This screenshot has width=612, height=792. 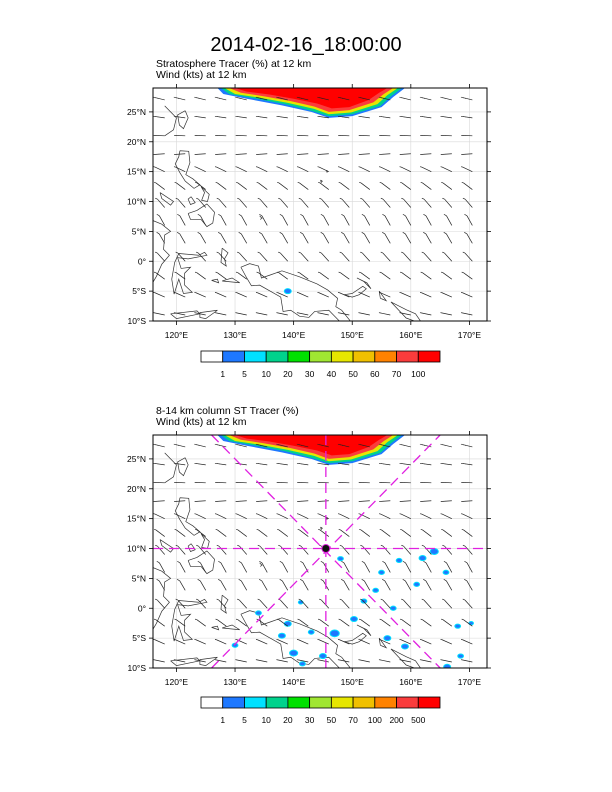 I want to click on lat-label: 10°N, so click(x=136, y=202).